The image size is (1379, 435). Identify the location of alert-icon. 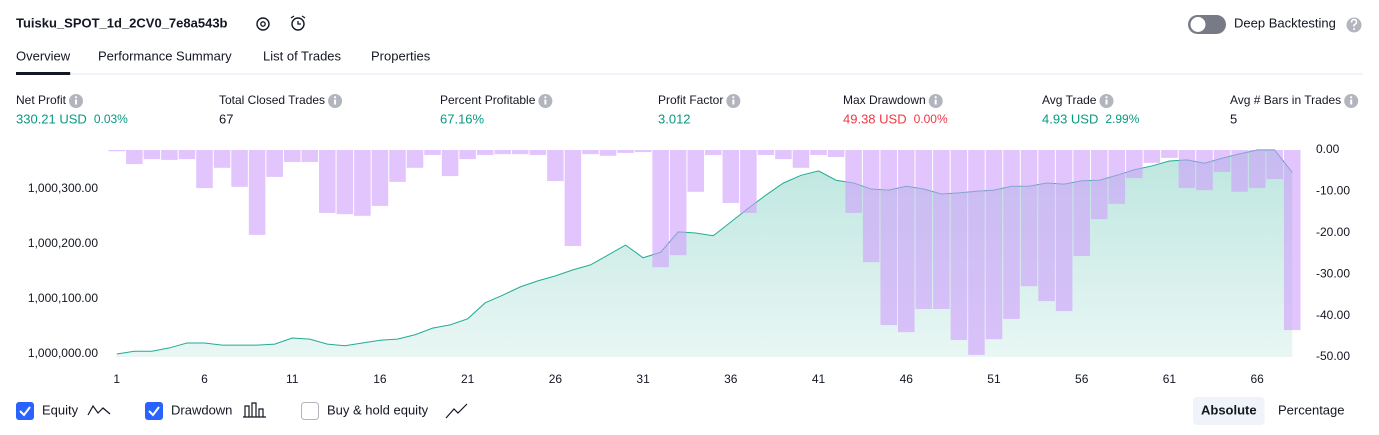
(298, 23).